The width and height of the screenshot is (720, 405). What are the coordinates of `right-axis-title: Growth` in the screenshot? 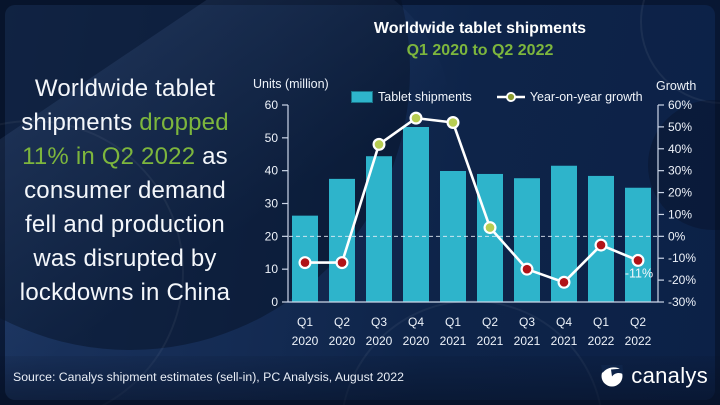 It's located at (676, 86).